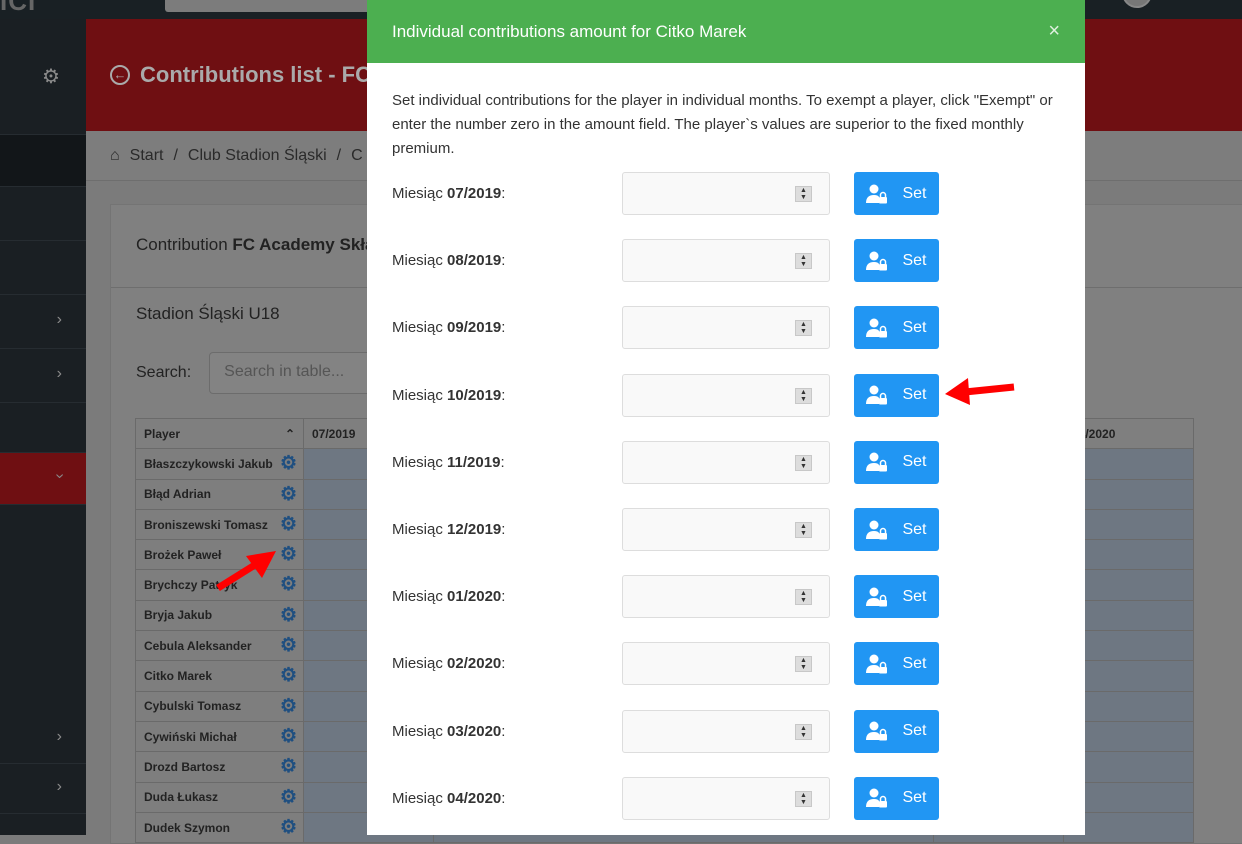  What do you see at coordinates (181, 797) in the screenshot?
I see `player-name: Duda Łukasz` at bounding box center [181, 797].